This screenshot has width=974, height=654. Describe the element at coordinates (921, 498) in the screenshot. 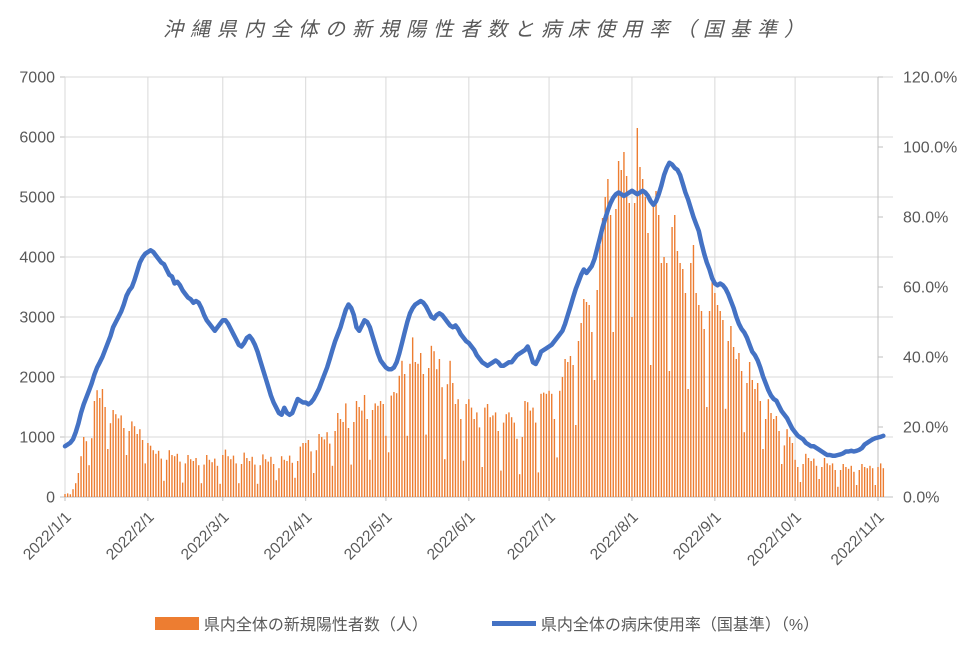

I see `right-axis-tick-label: 0.0%` at that location.